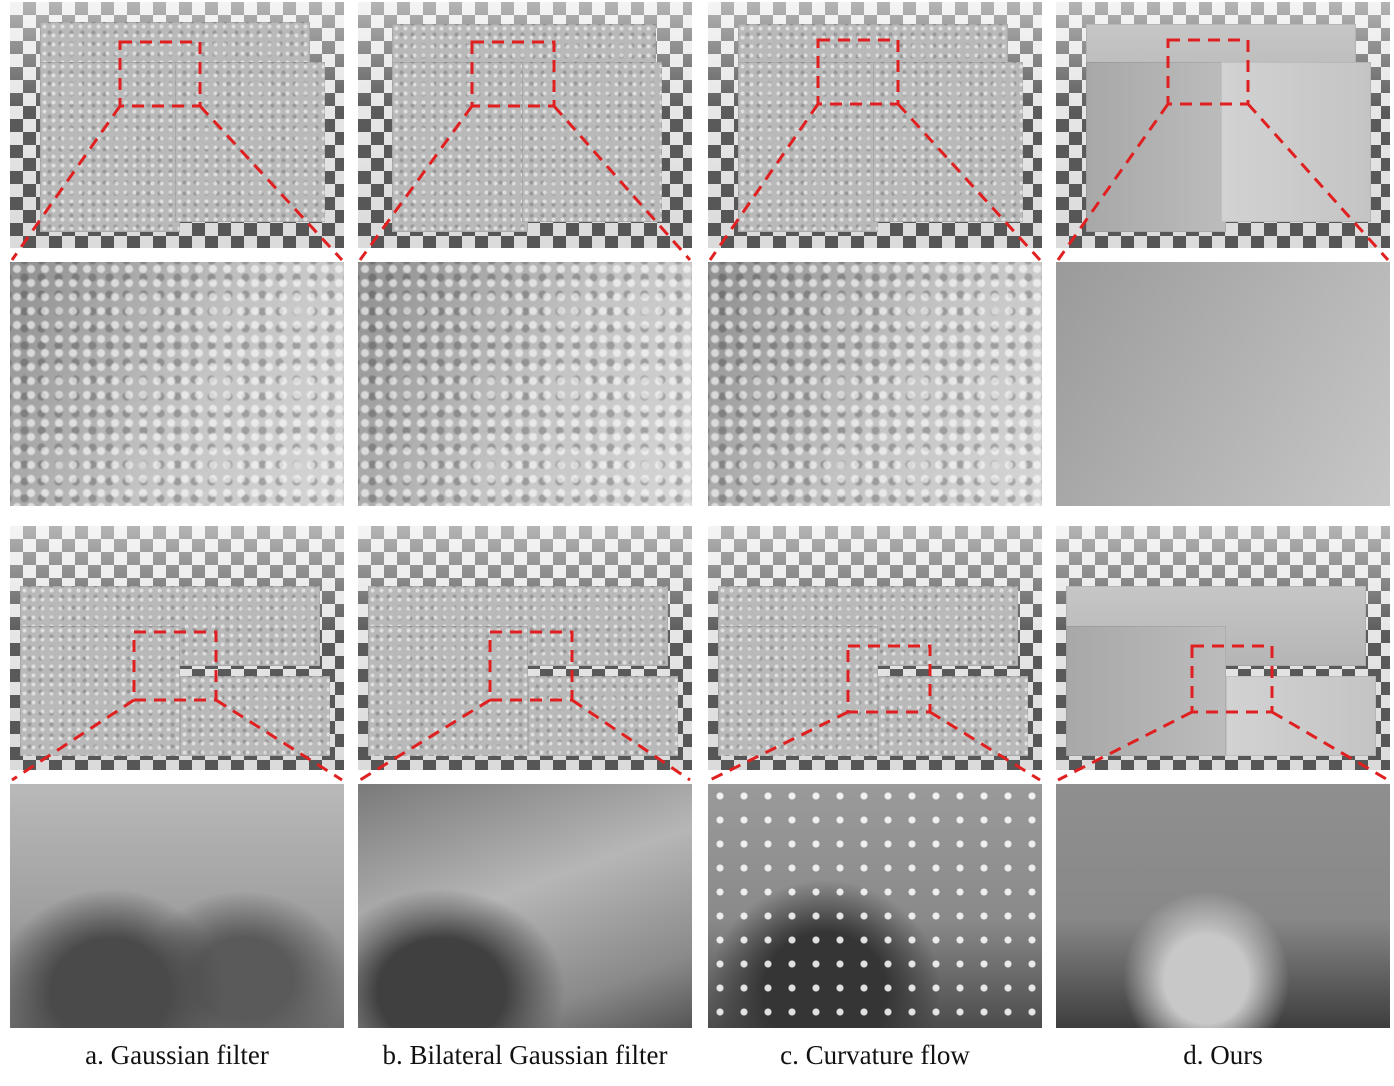 This screenshot has height=1086, width=1394. Describe the element at coordinates (875, 384) in the screenshot. I see `zoom-c-cube-corner` at that location.